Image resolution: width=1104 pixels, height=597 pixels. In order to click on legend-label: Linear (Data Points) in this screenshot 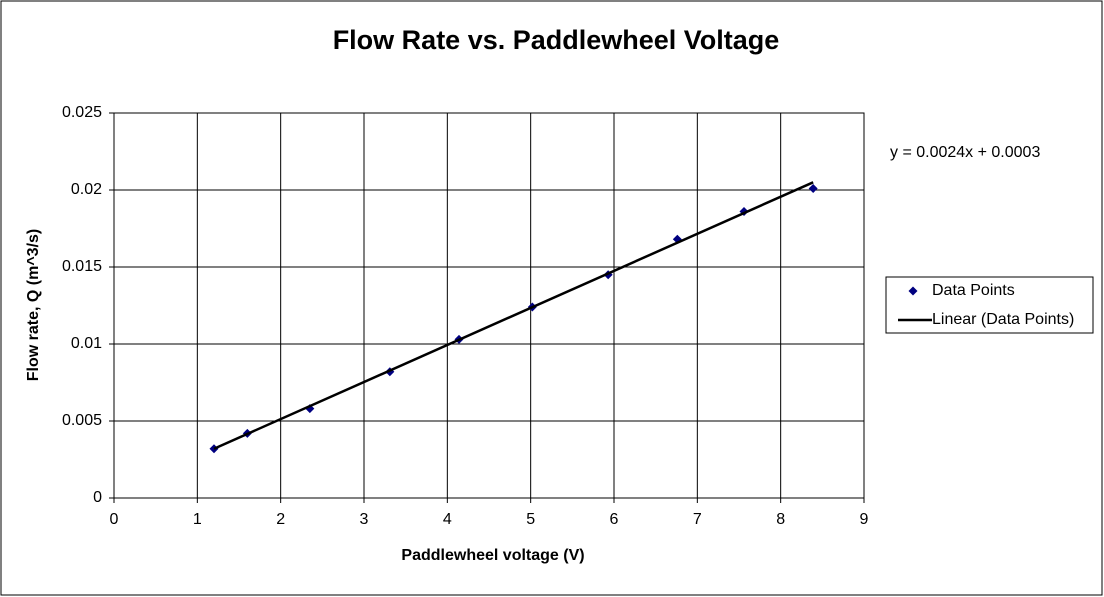, I will do `click(1003, 319)`.